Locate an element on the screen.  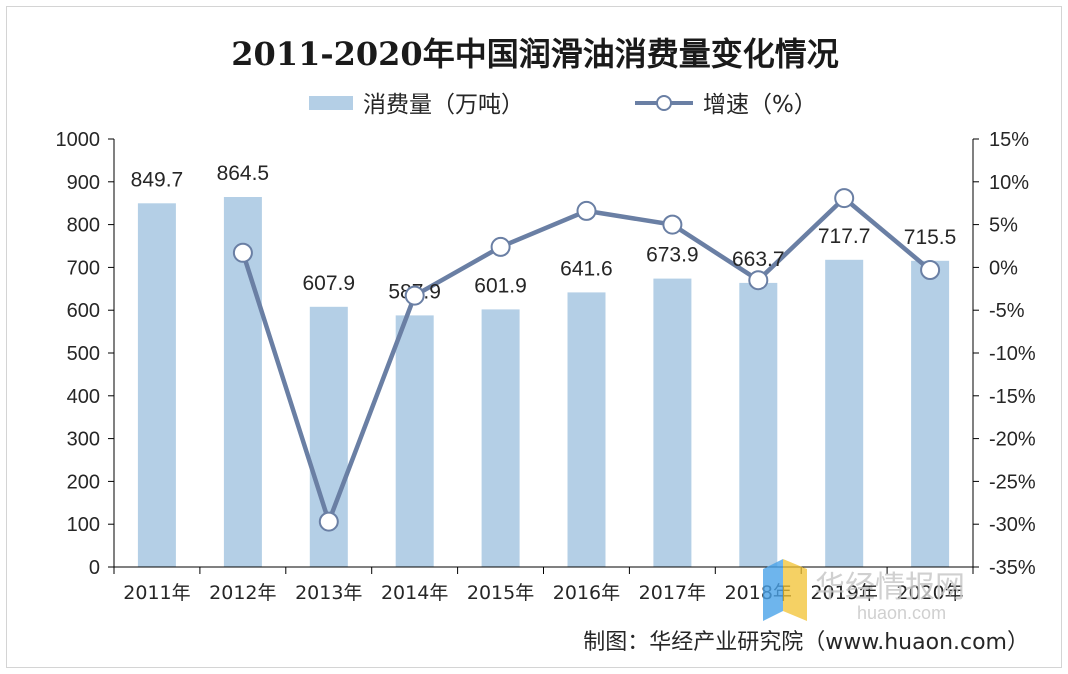
right-tick-label: 5% is located at coordinates (1003, 226).